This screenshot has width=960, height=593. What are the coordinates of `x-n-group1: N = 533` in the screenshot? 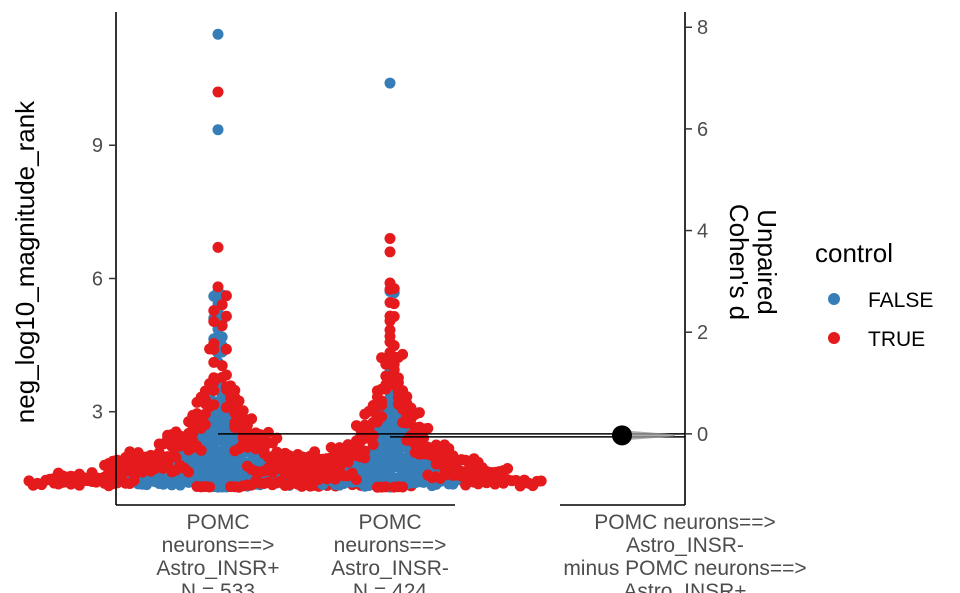 It's located at (218, 586).